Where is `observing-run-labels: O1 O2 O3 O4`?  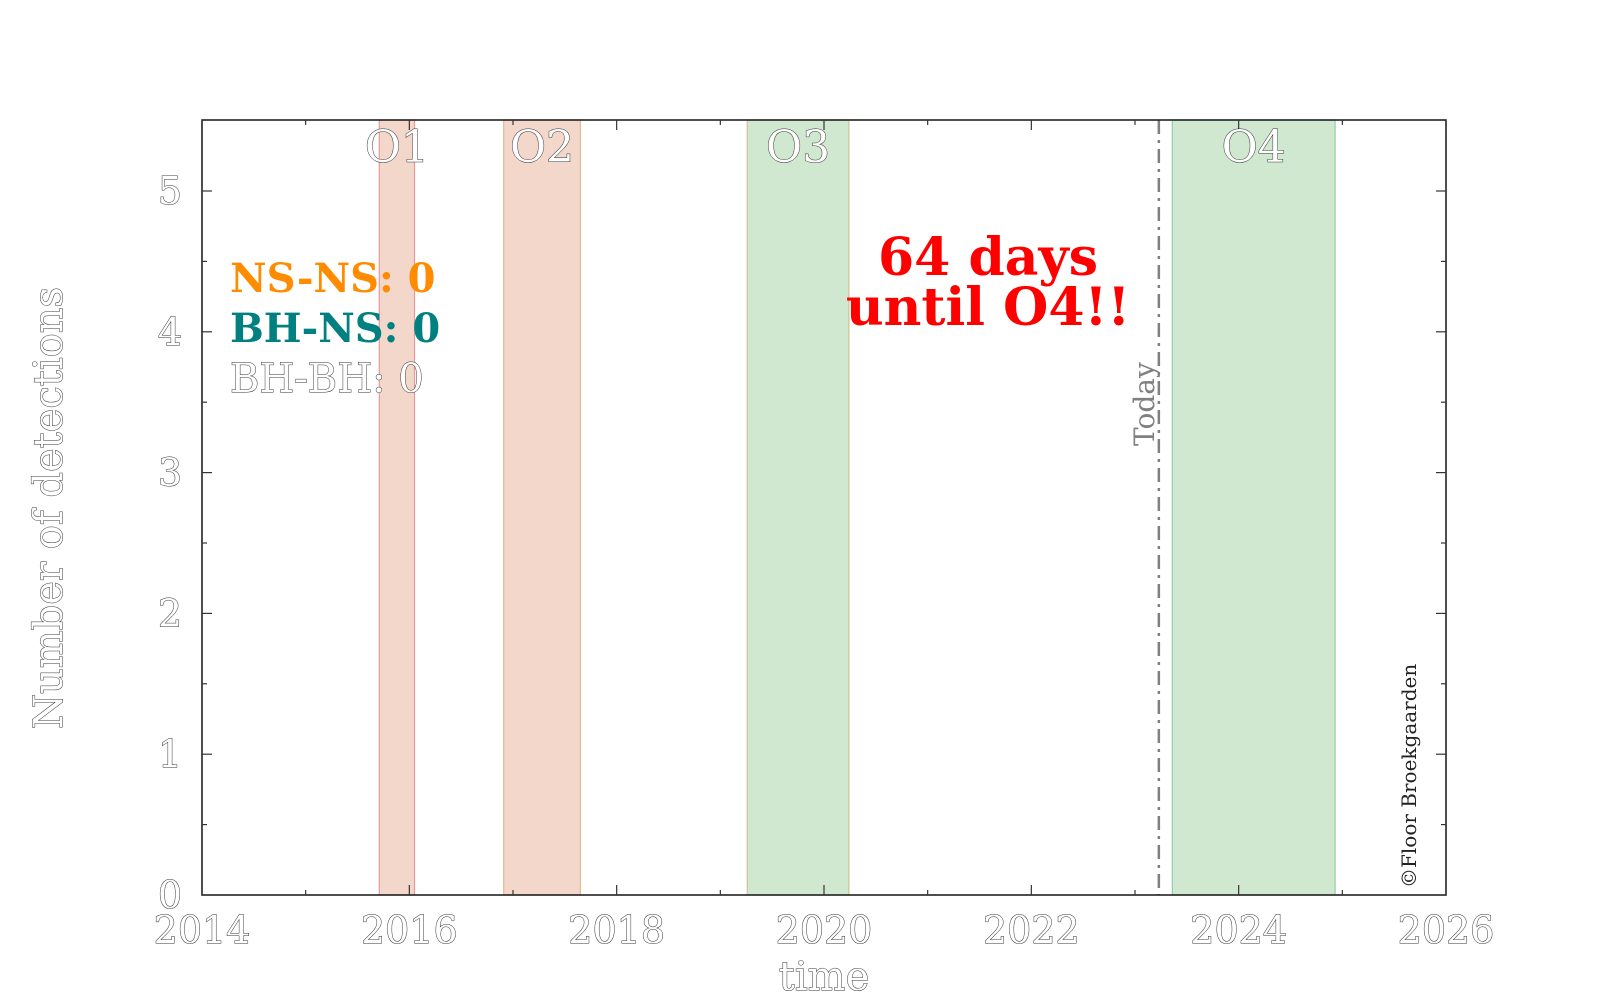 observing-run-labels: O1 O2 O3 O4 is located at coordinates (825, 148).